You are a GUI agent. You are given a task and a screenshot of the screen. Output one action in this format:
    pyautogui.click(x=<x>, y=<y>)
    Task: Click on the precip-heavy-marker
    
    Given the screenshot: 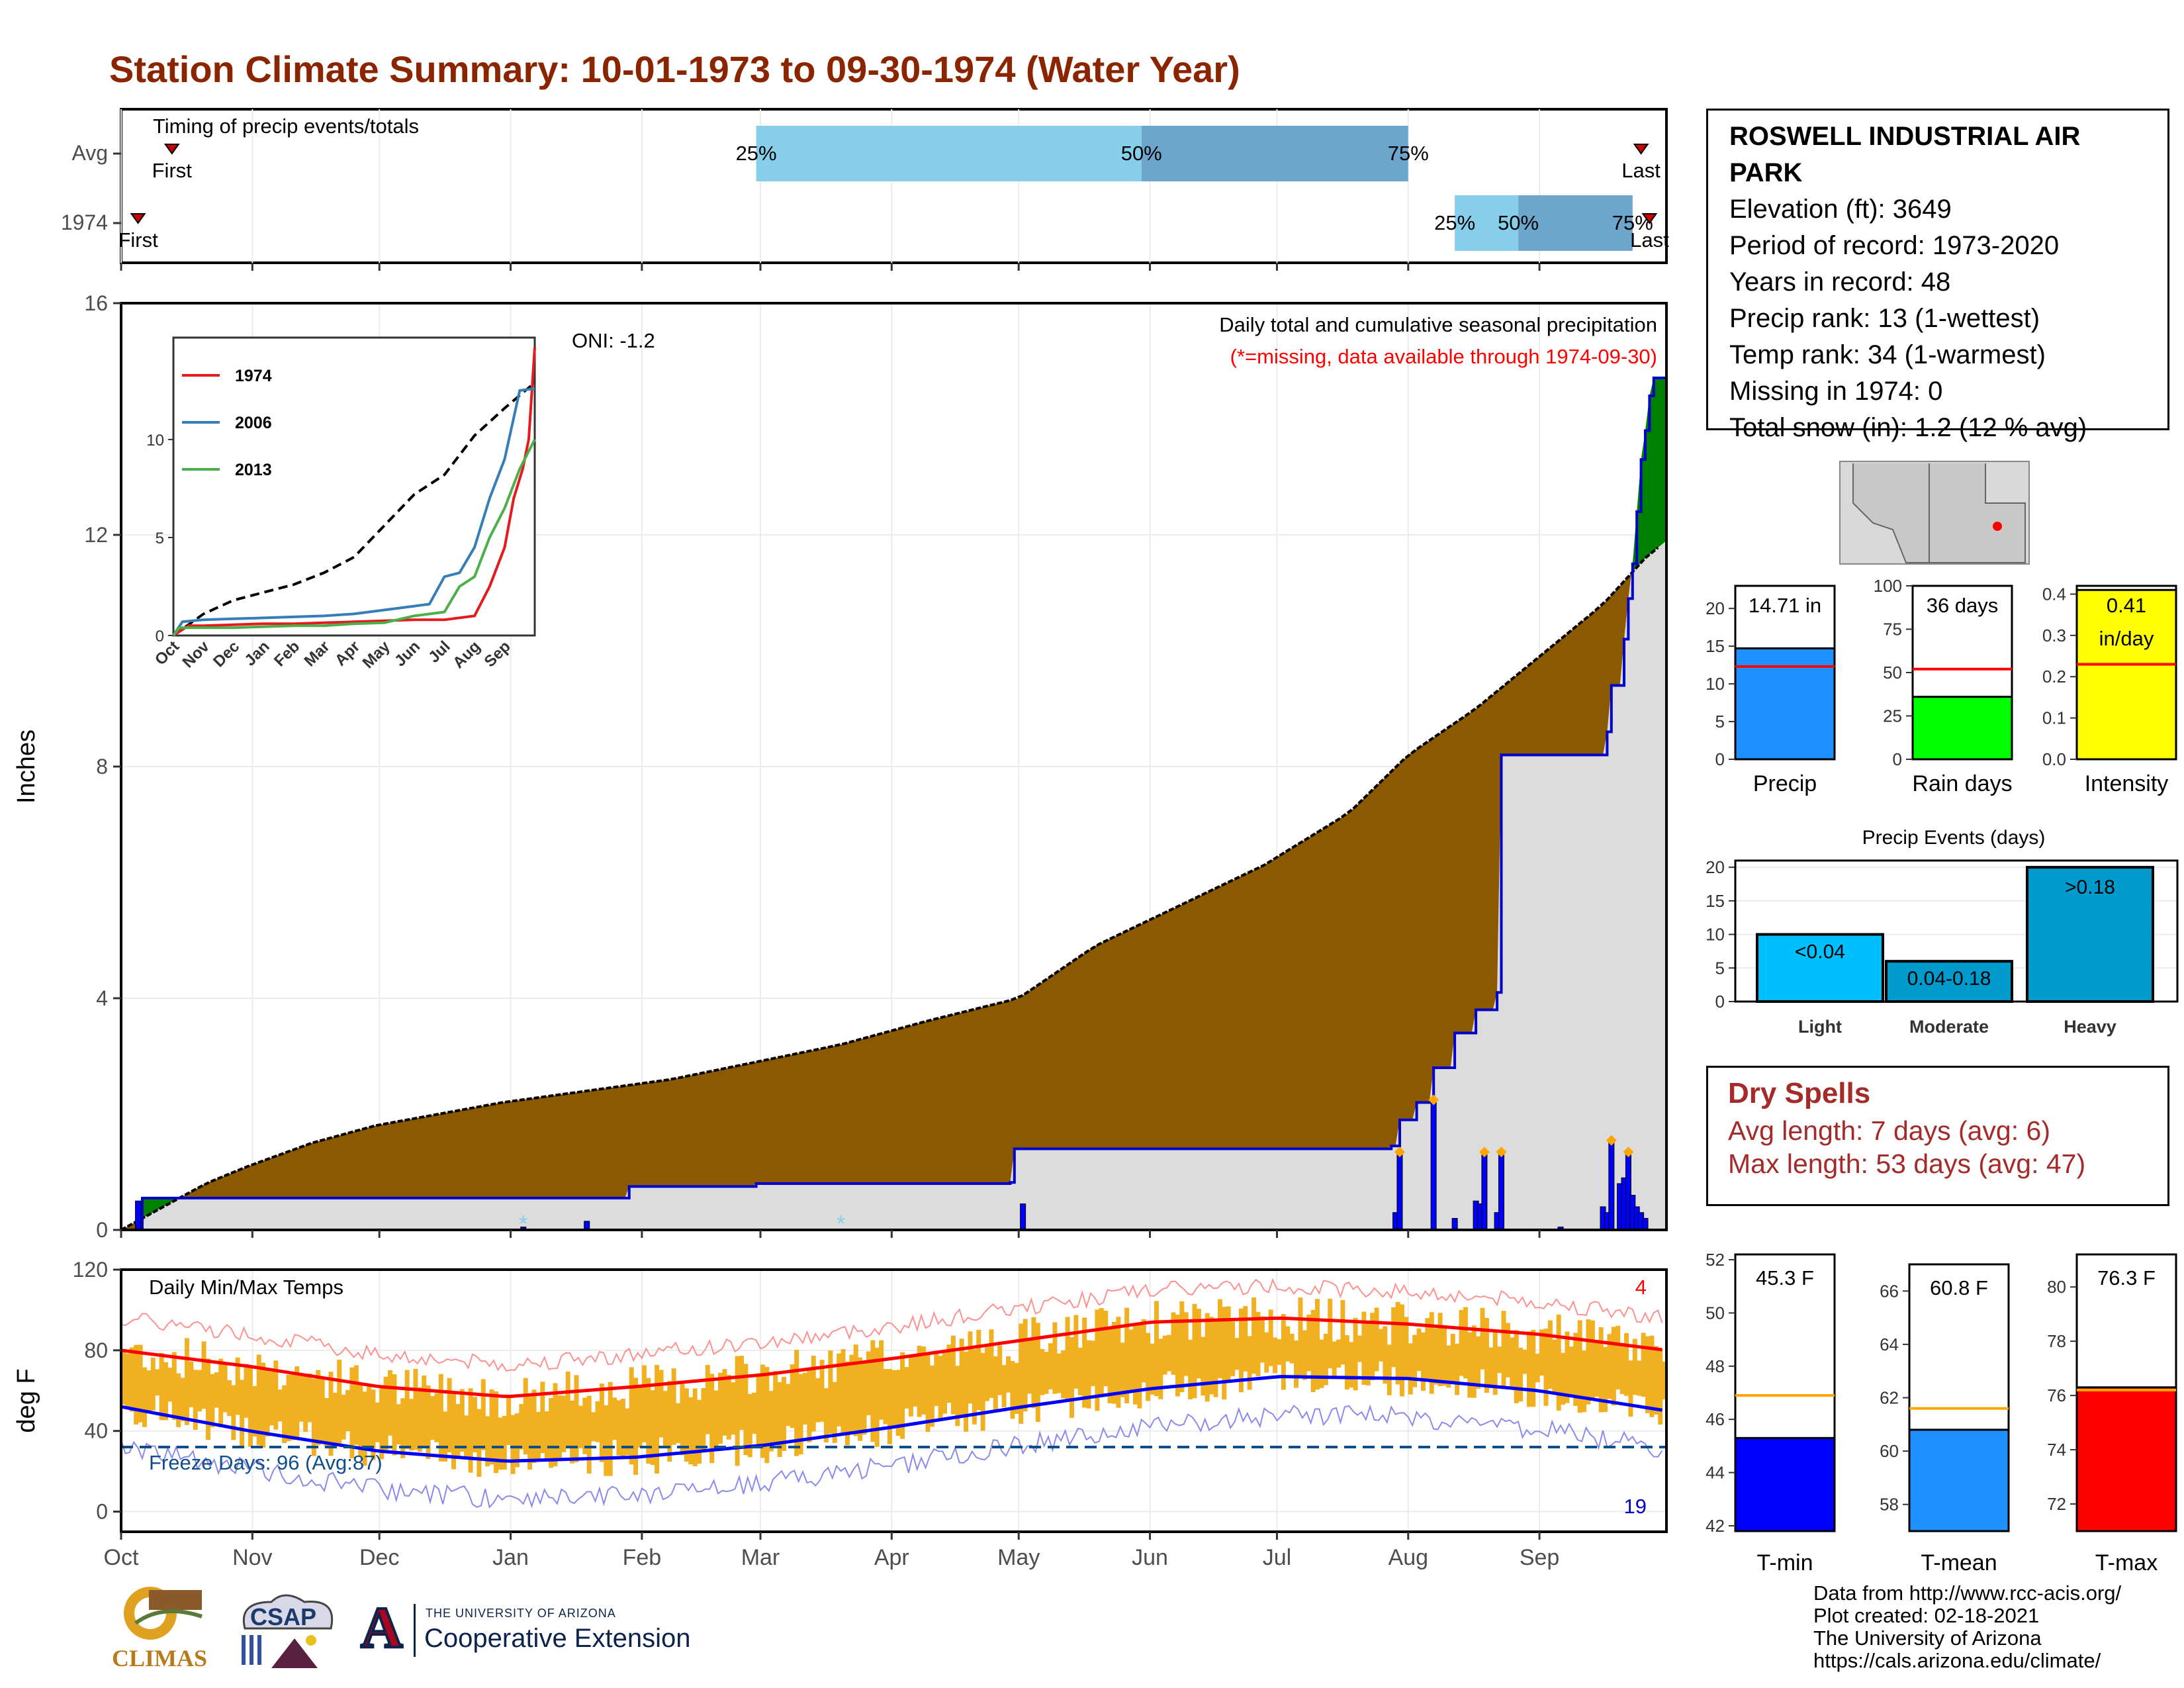 What is the action you would take?
    pyautogui.click(x=1433, y=1099)
    